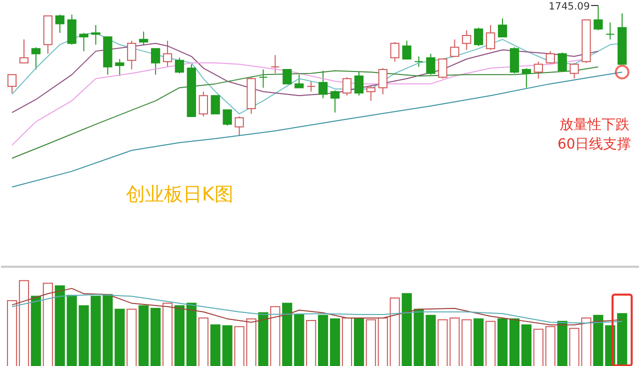  What do you see at coordinates (569, 6) in the screenshot?
I see `annotation: 1745.09` at bounding box center [569, 6].